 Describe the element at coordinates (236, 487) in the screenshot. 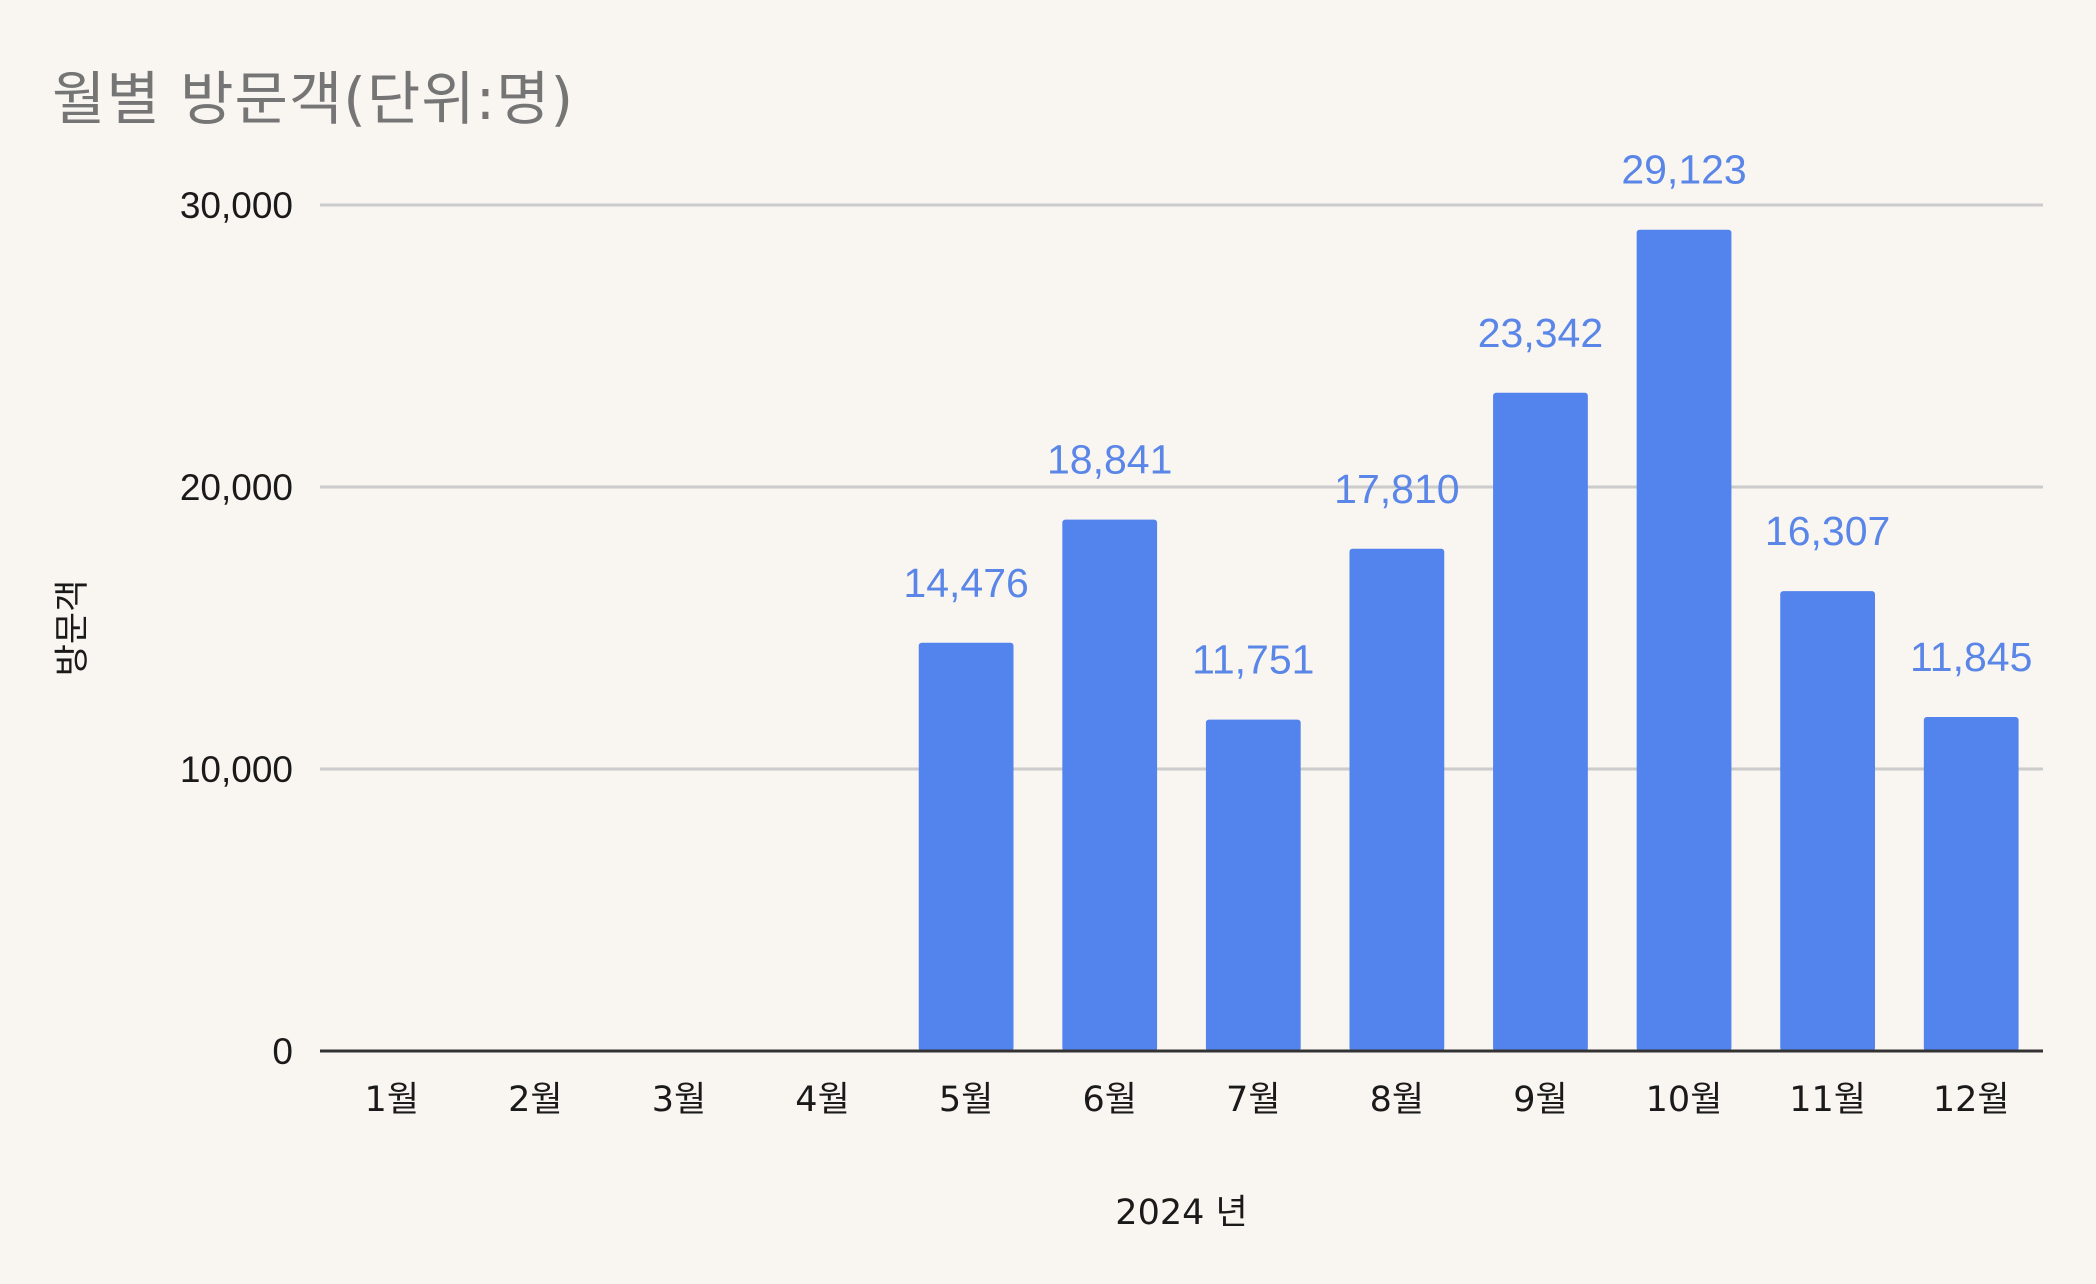

I see `y-tick-label: 20,000` at that location.